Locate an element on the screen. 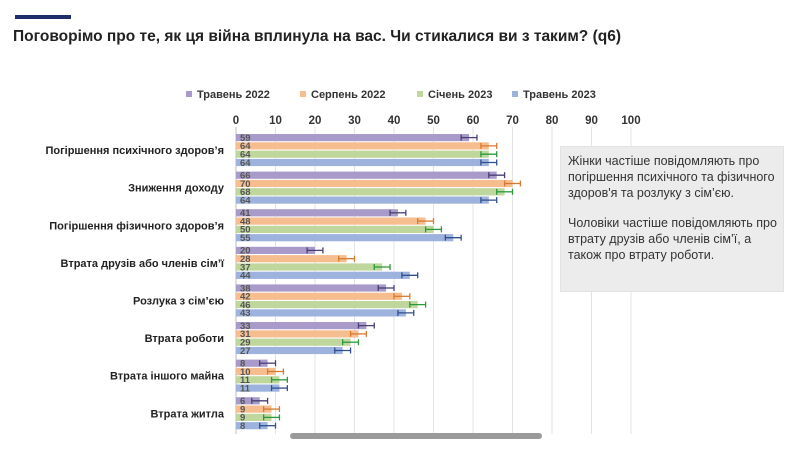  bar-value-label: 46 is located at coordinates (245, 305).